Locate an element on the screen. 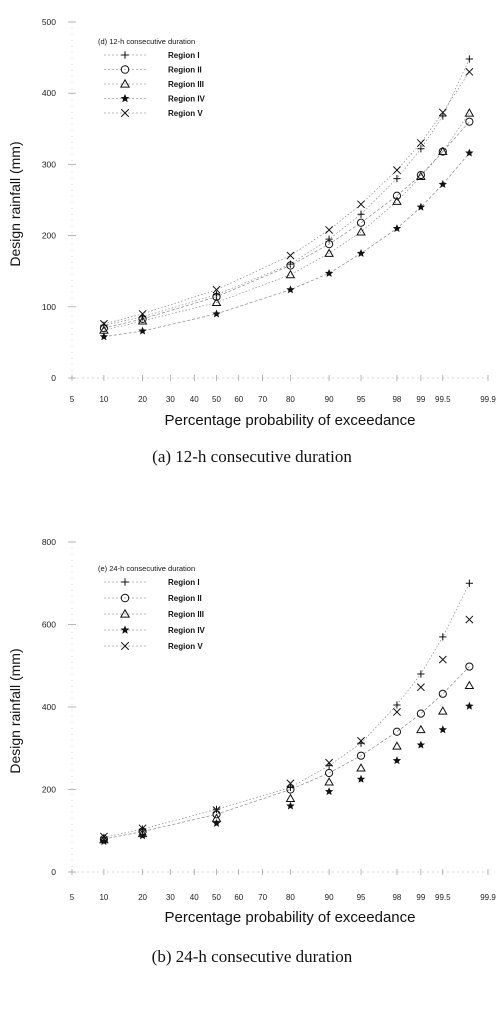 This screenshot has width=503, height=1023. y-tick-label: 300 is located at coordinates (49, 164).